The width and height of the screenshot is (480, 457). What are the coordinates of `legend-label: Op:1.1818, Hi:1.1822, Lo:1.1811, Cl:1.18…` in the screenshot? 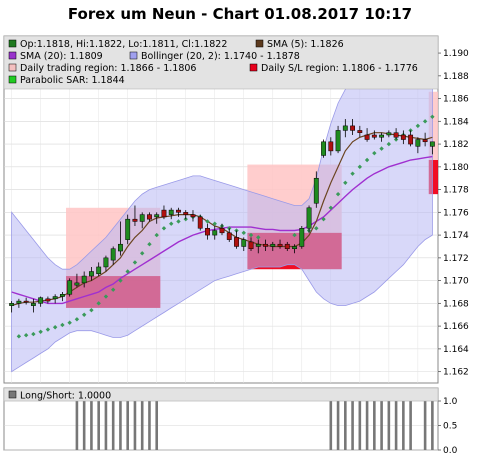 It's located at (123, 44).